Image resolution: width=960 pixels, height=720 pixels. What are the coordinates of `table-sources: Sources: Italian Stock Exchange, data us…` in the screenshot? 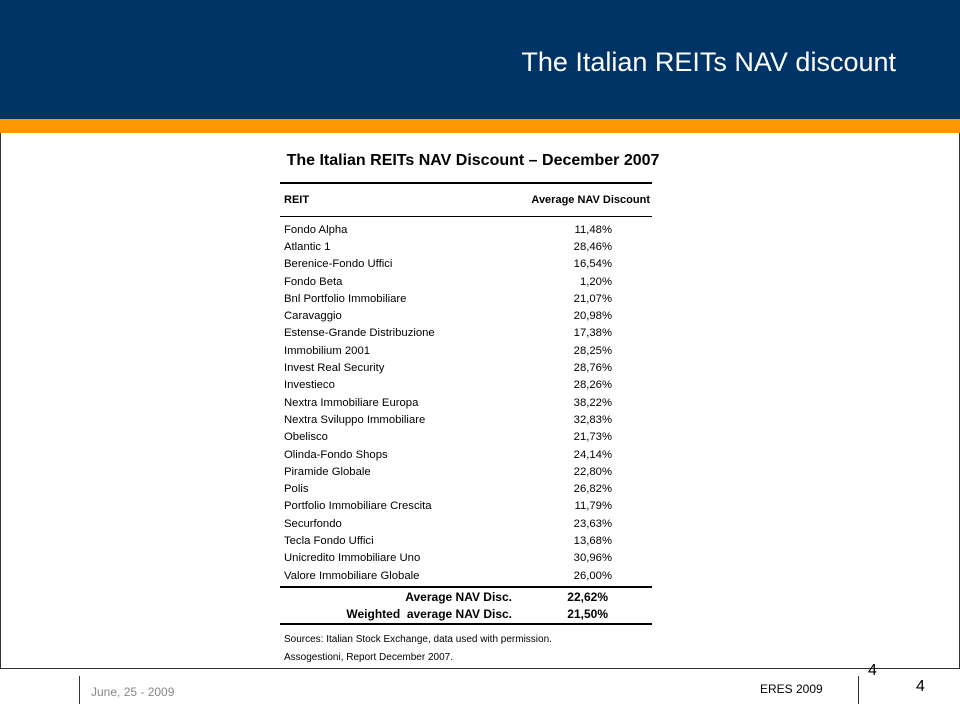 It's located at (466, 649).